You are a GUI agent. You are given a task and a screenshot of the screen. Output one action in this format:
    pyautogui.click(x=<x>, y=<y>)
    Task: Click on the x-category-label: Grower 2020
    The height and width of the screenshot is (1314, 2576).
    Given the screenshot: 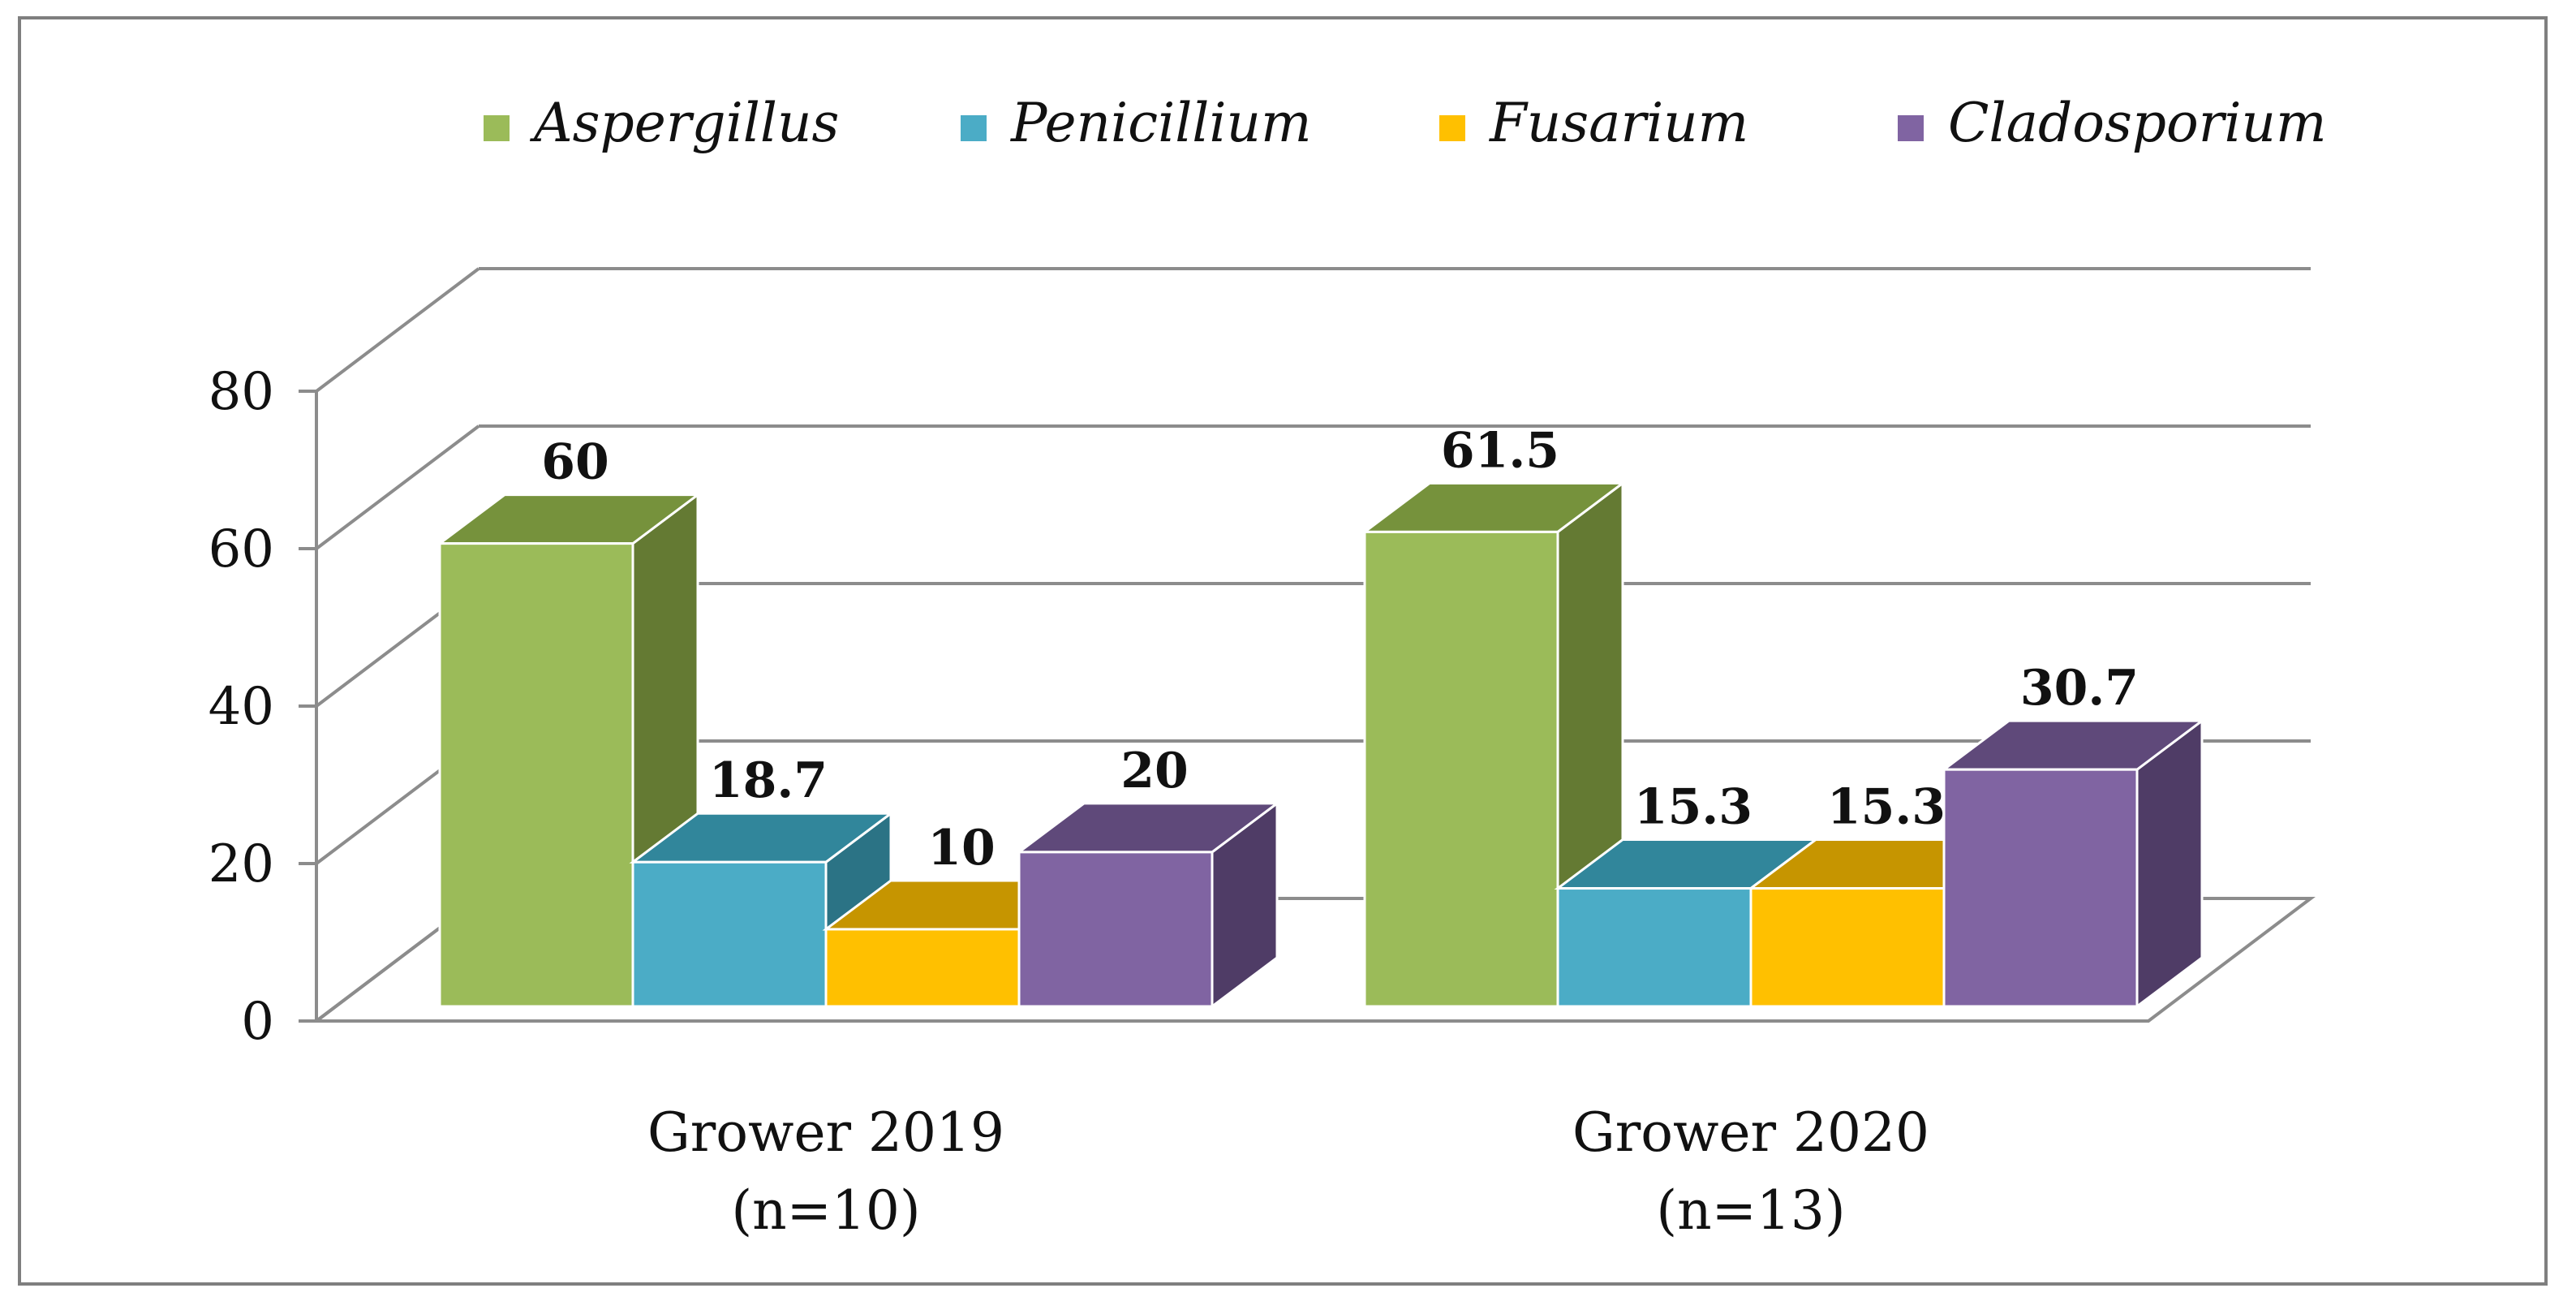 What is the action you would take?
    pyautogui.click(x=1750, y=1132)
    